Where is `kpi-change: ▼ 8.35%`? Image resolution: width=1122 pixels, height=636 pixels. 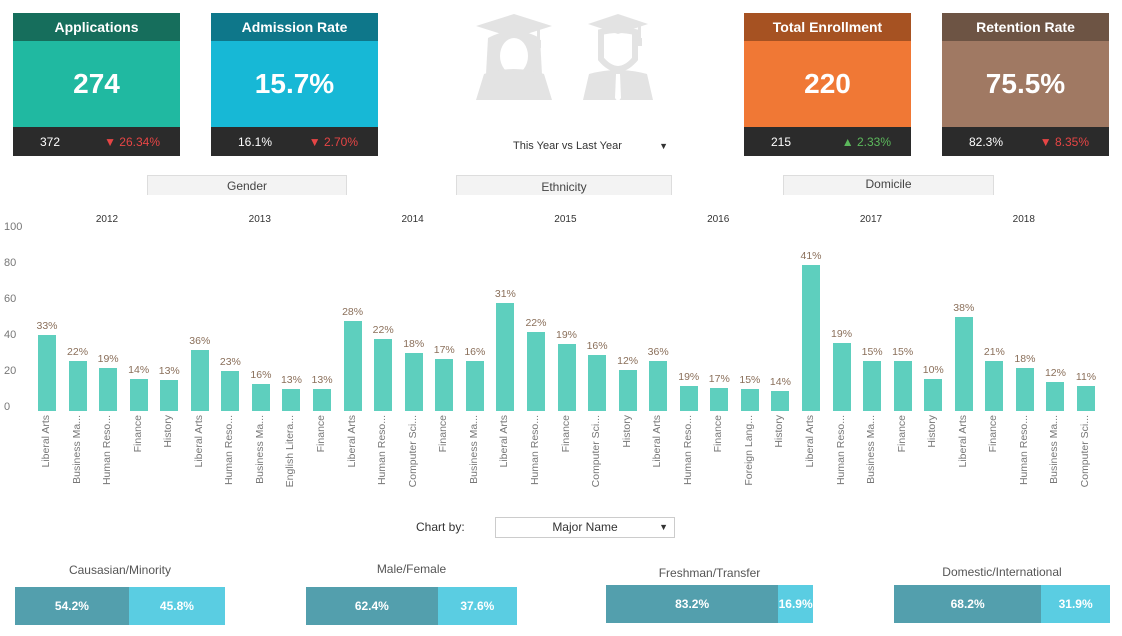 kpi-change: ▼ 8.35% is located at coordinates (1064, 142).